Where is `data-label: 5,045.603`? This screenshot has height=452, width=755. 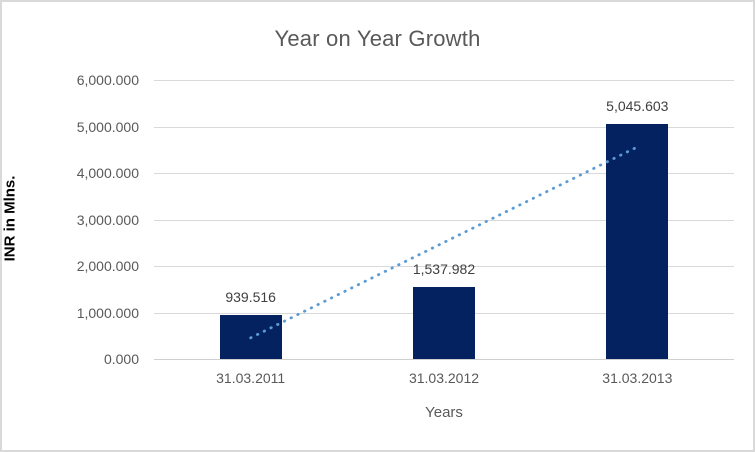 data-label: 5,045.603 is located at coordinates (637, 106).